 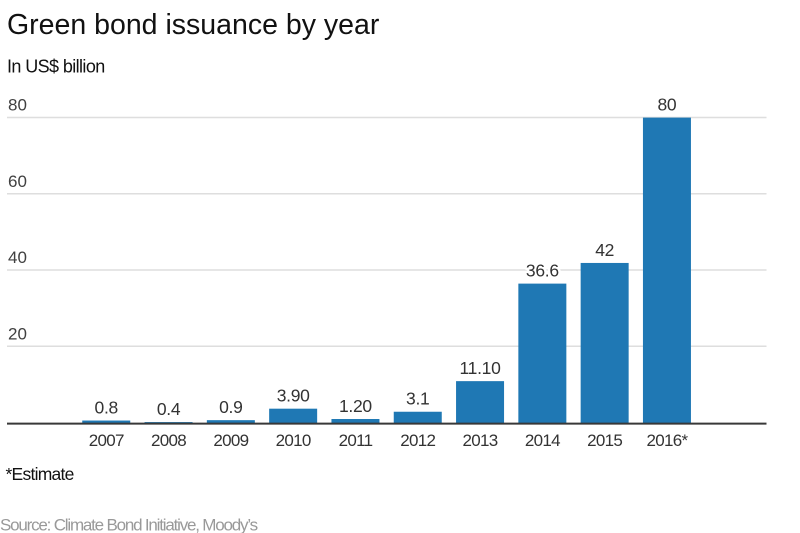 I want to click on svg-text: 20, so click(x=17, y=333).